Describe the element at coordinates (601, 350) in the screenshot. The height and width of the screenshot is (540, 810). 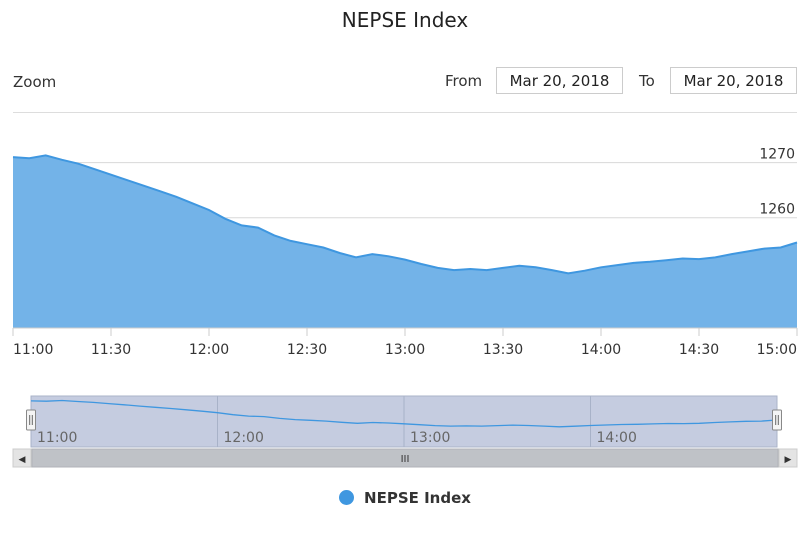
I see `x-tick-label: 14:00` at that location.